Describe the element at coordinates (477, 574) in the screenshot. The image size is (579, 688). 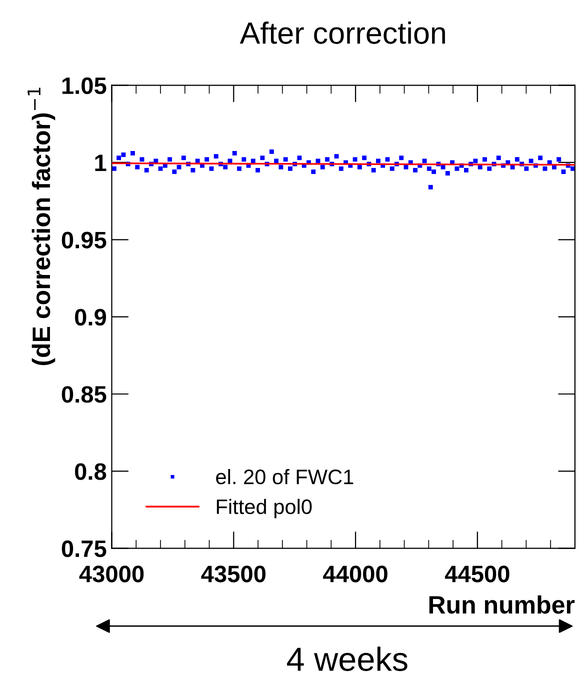
I see `x-tick-label: 44500` at that location.